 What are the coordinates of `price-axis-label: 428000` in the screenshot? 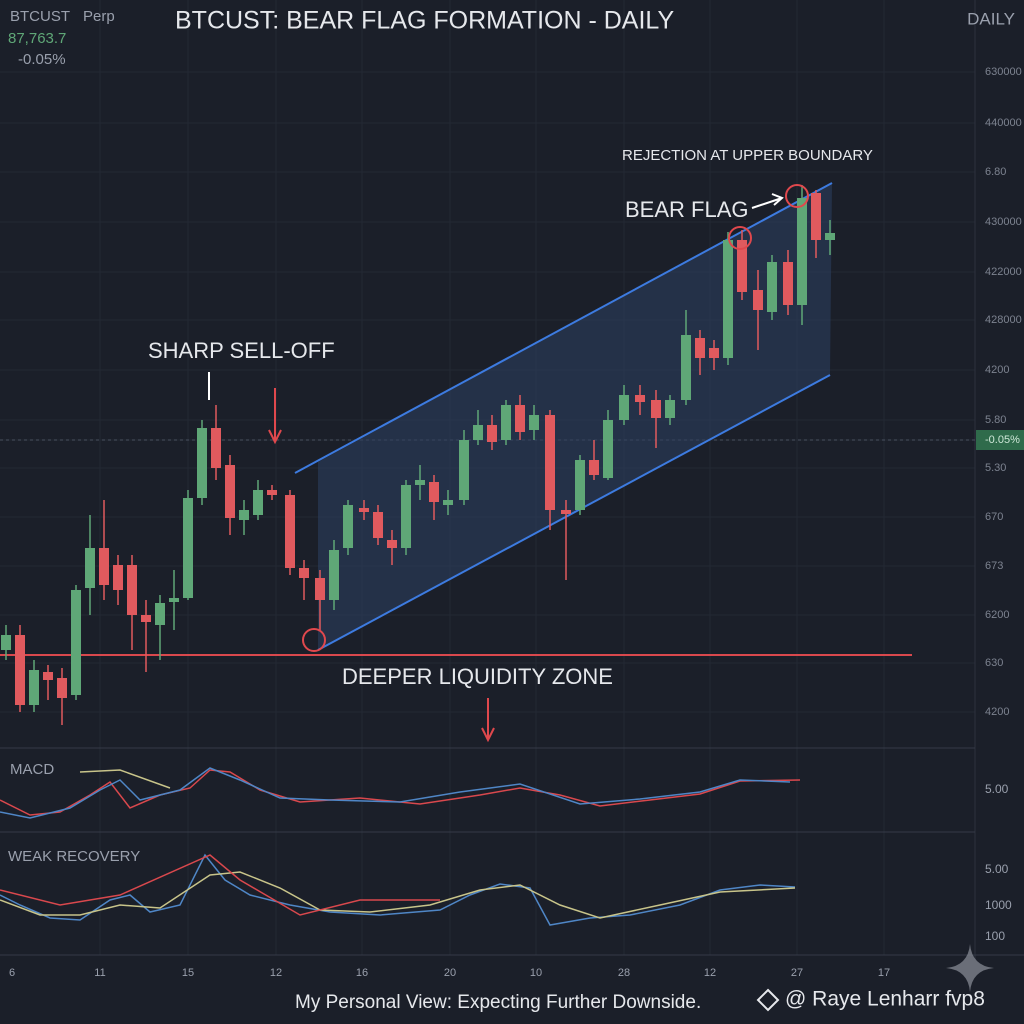 It's located at (1003, 320).